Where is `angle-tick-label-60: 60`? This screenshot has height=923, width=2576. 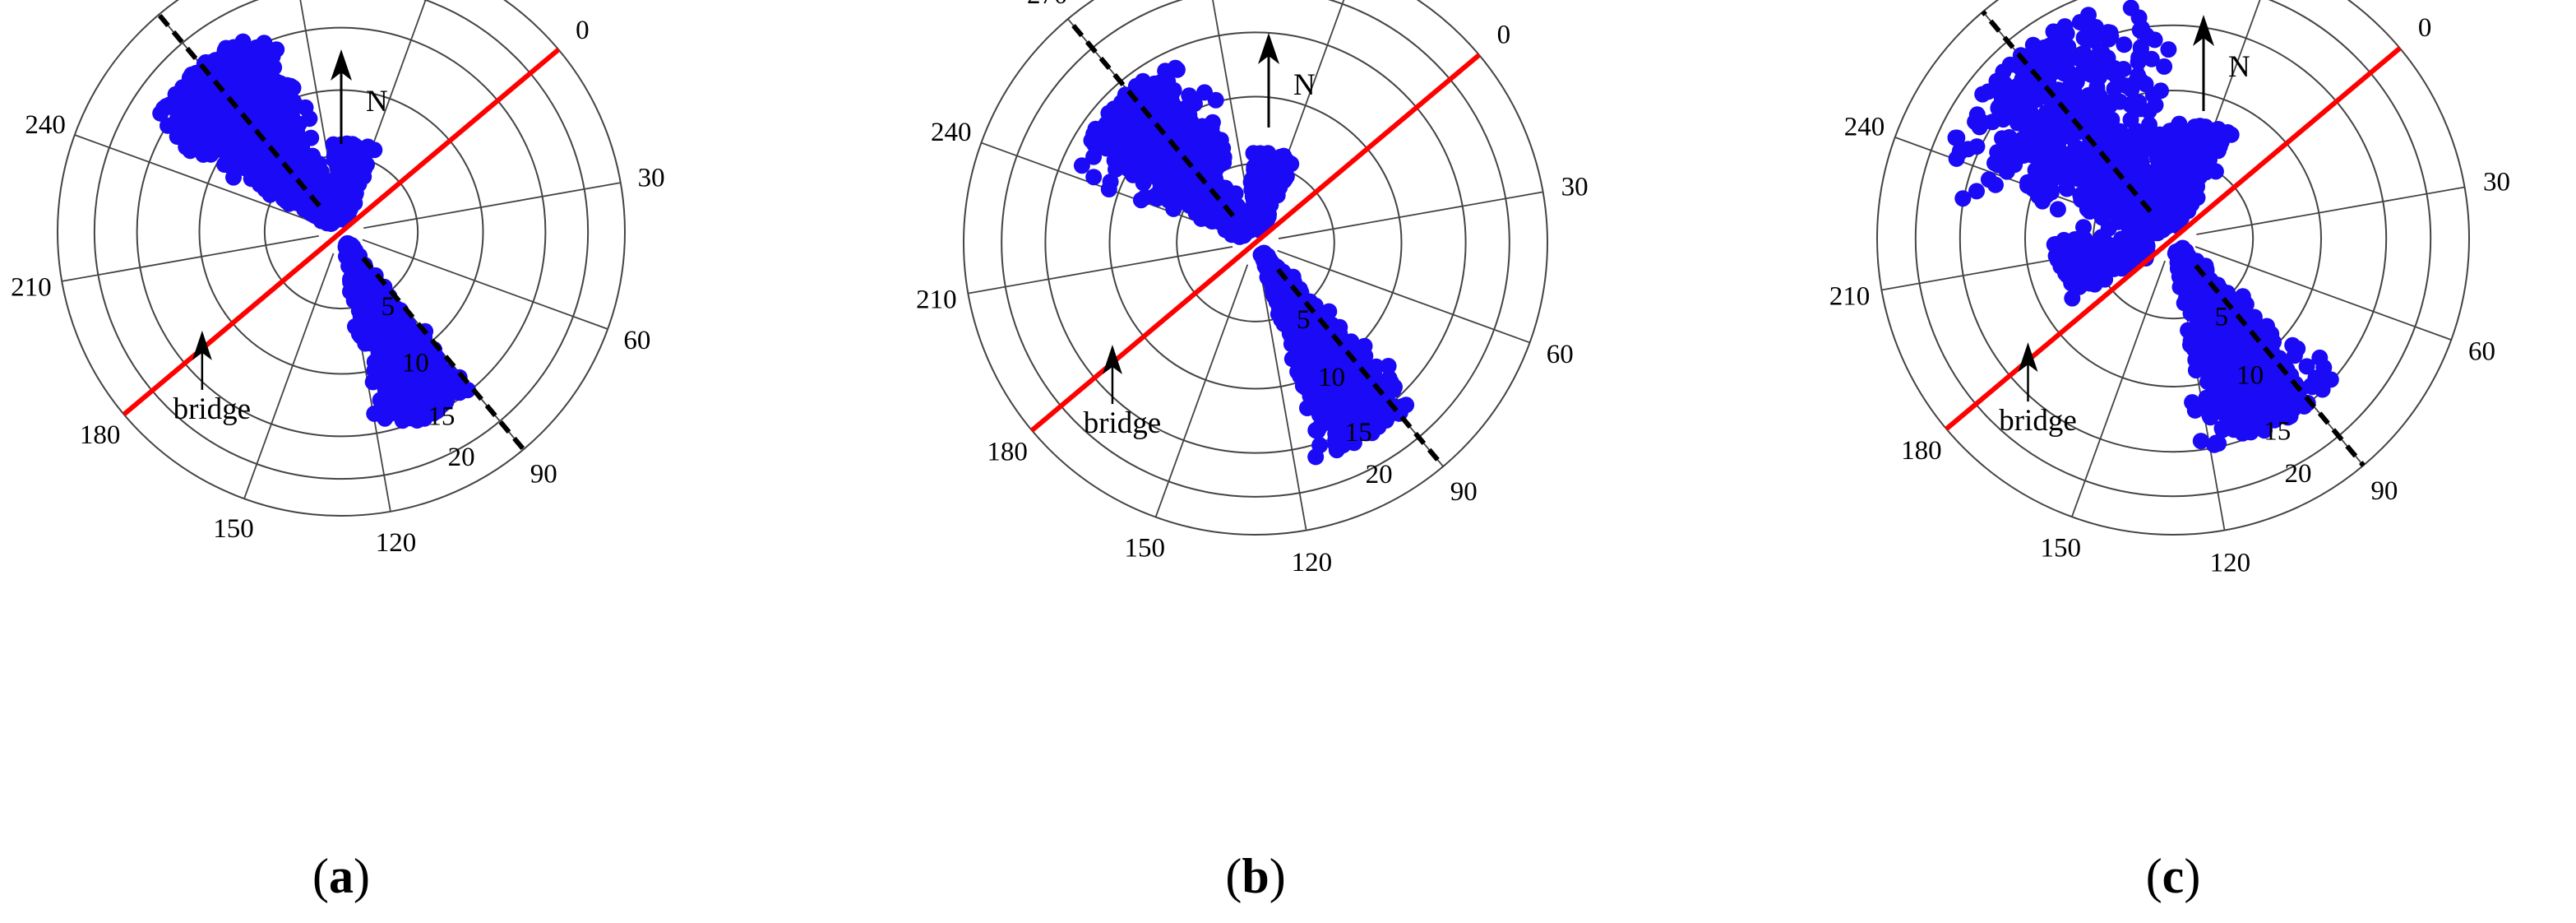 angle-tick-label-60: 60 is located at coordinates (1560, 354).